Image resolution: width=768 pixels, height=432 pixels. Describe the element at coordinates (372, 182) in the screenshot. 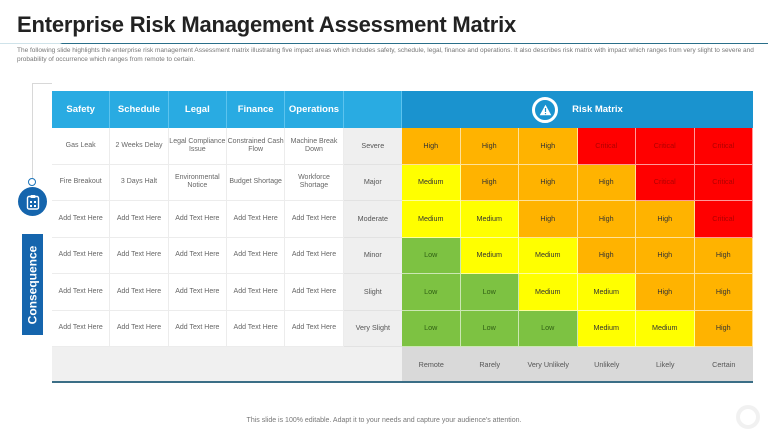

I see `severity-label: Major` at that location.